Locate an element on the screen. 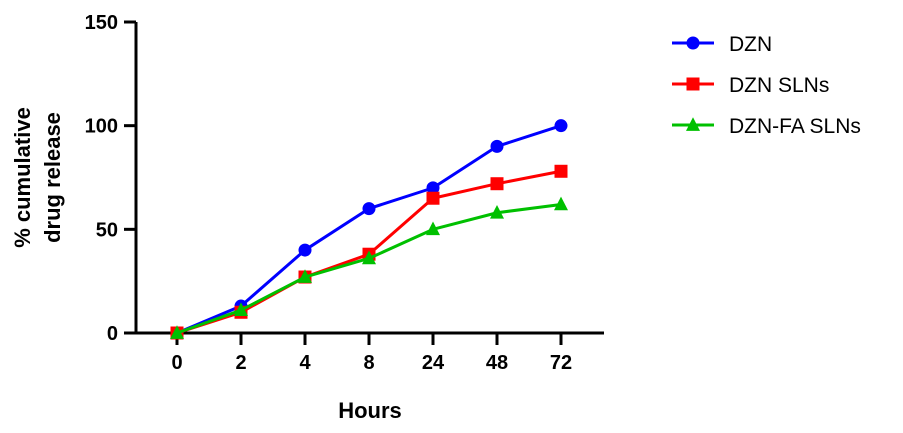  legend-item: DZN-FA SLNs is located at coordinates (766, 126).